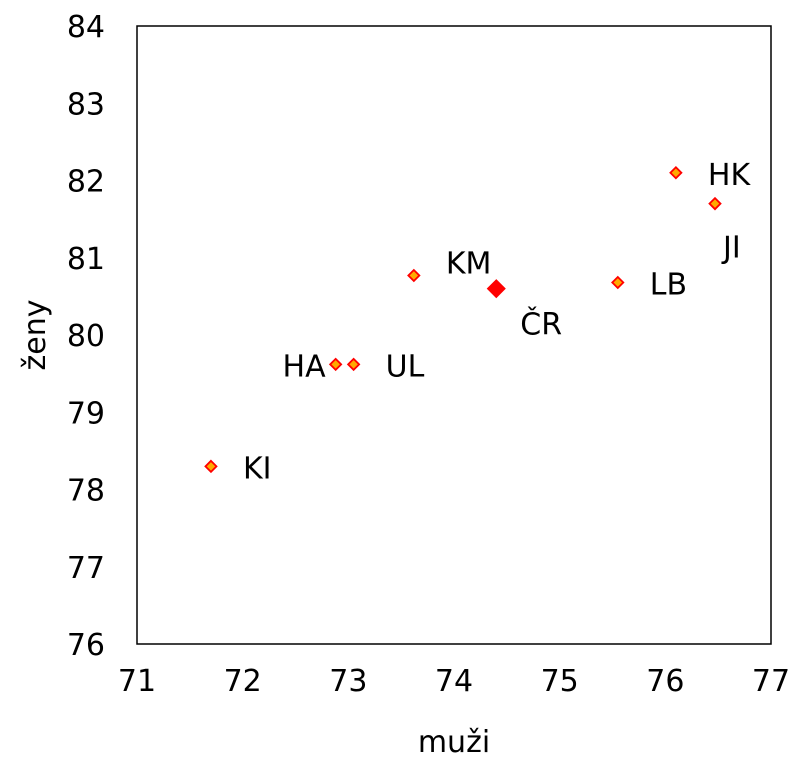 This screenshot has height=757, width=794. I want to click on point-label: KI, so click(257, 468).